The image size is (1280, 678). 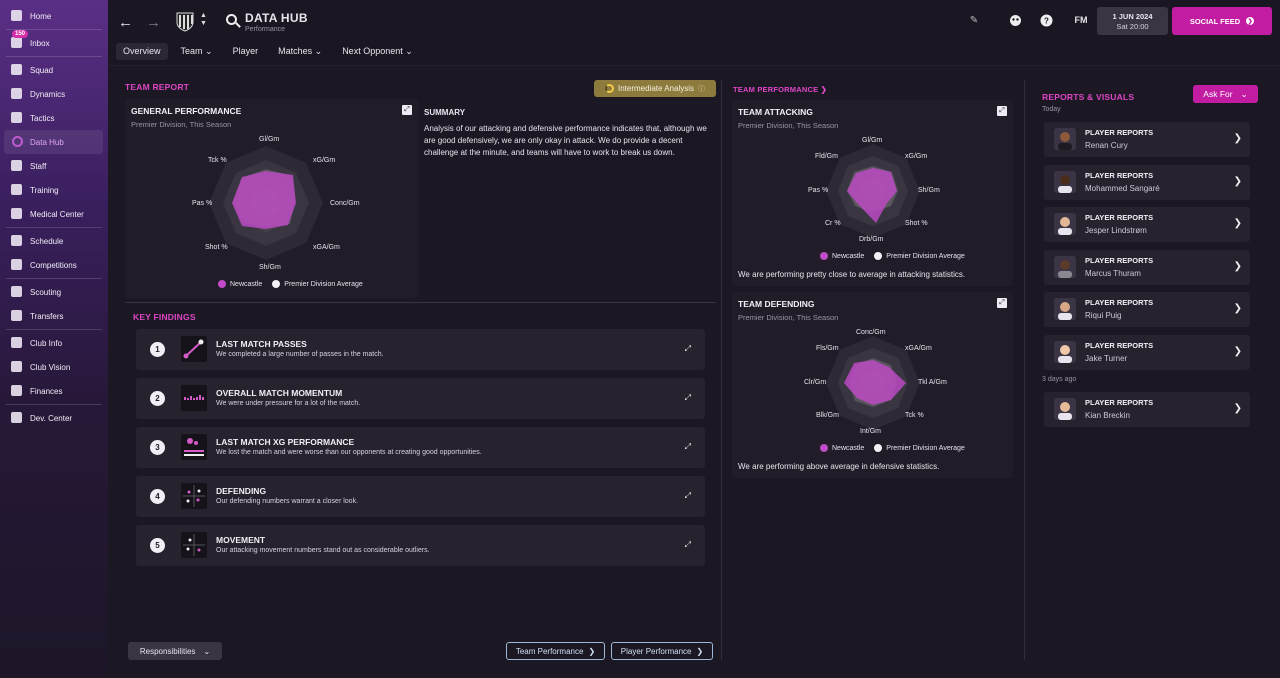 What do you see at coordinates (157, 87) in the screenshot?
I see `team-report-title: TEAM REPORT` at bounding box center [157, 87].